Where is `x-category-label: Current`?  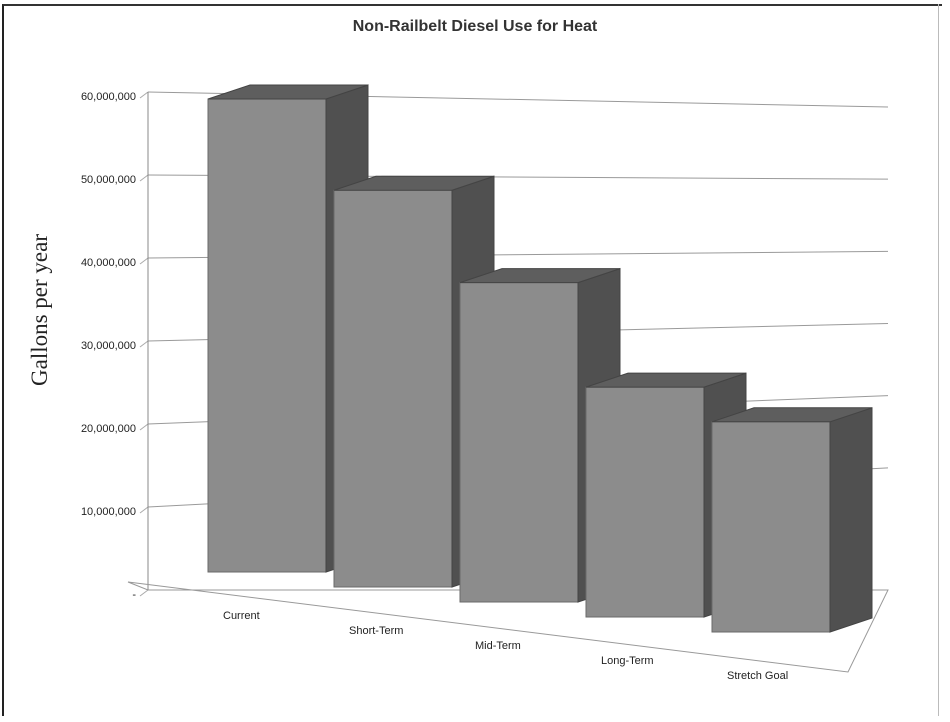 x-category-label: Current is located at coordinates (241, 616).